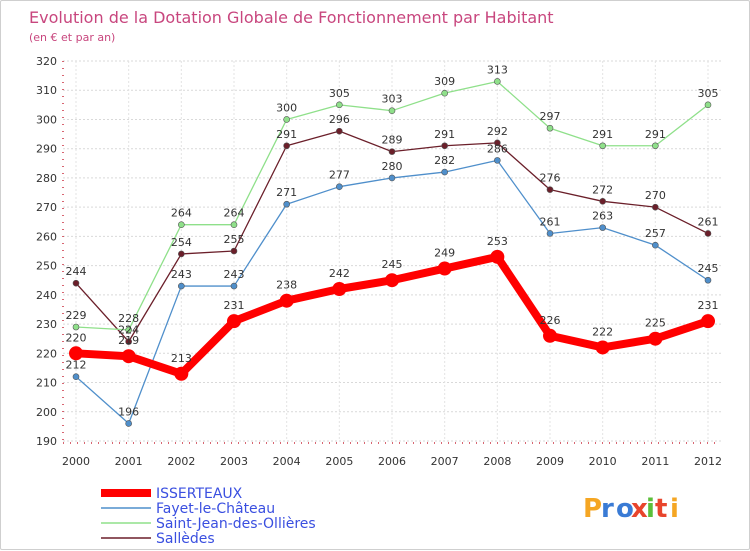 The height and width of the screenshot is (551, 750). Describe the element at coordinates (655, 323) in the screenshot. I see `data-label: 225` at that location.